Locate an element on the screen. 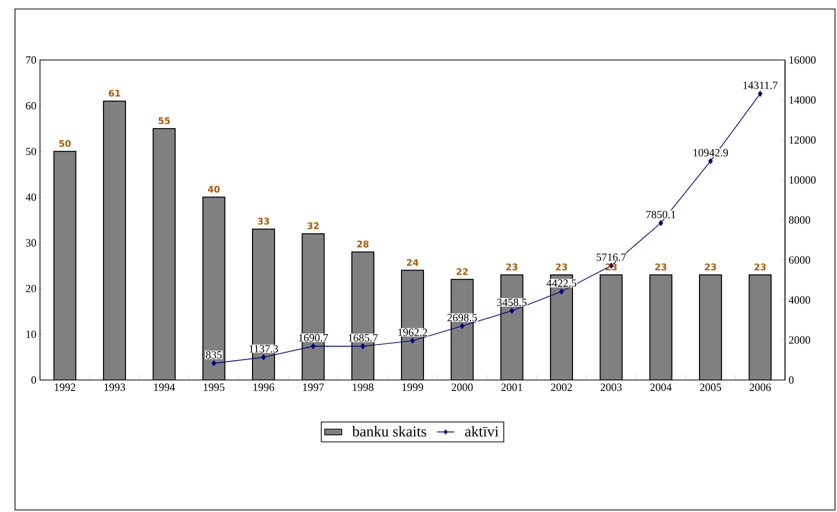  data-label: 22 is located at coordinates (462, 271).